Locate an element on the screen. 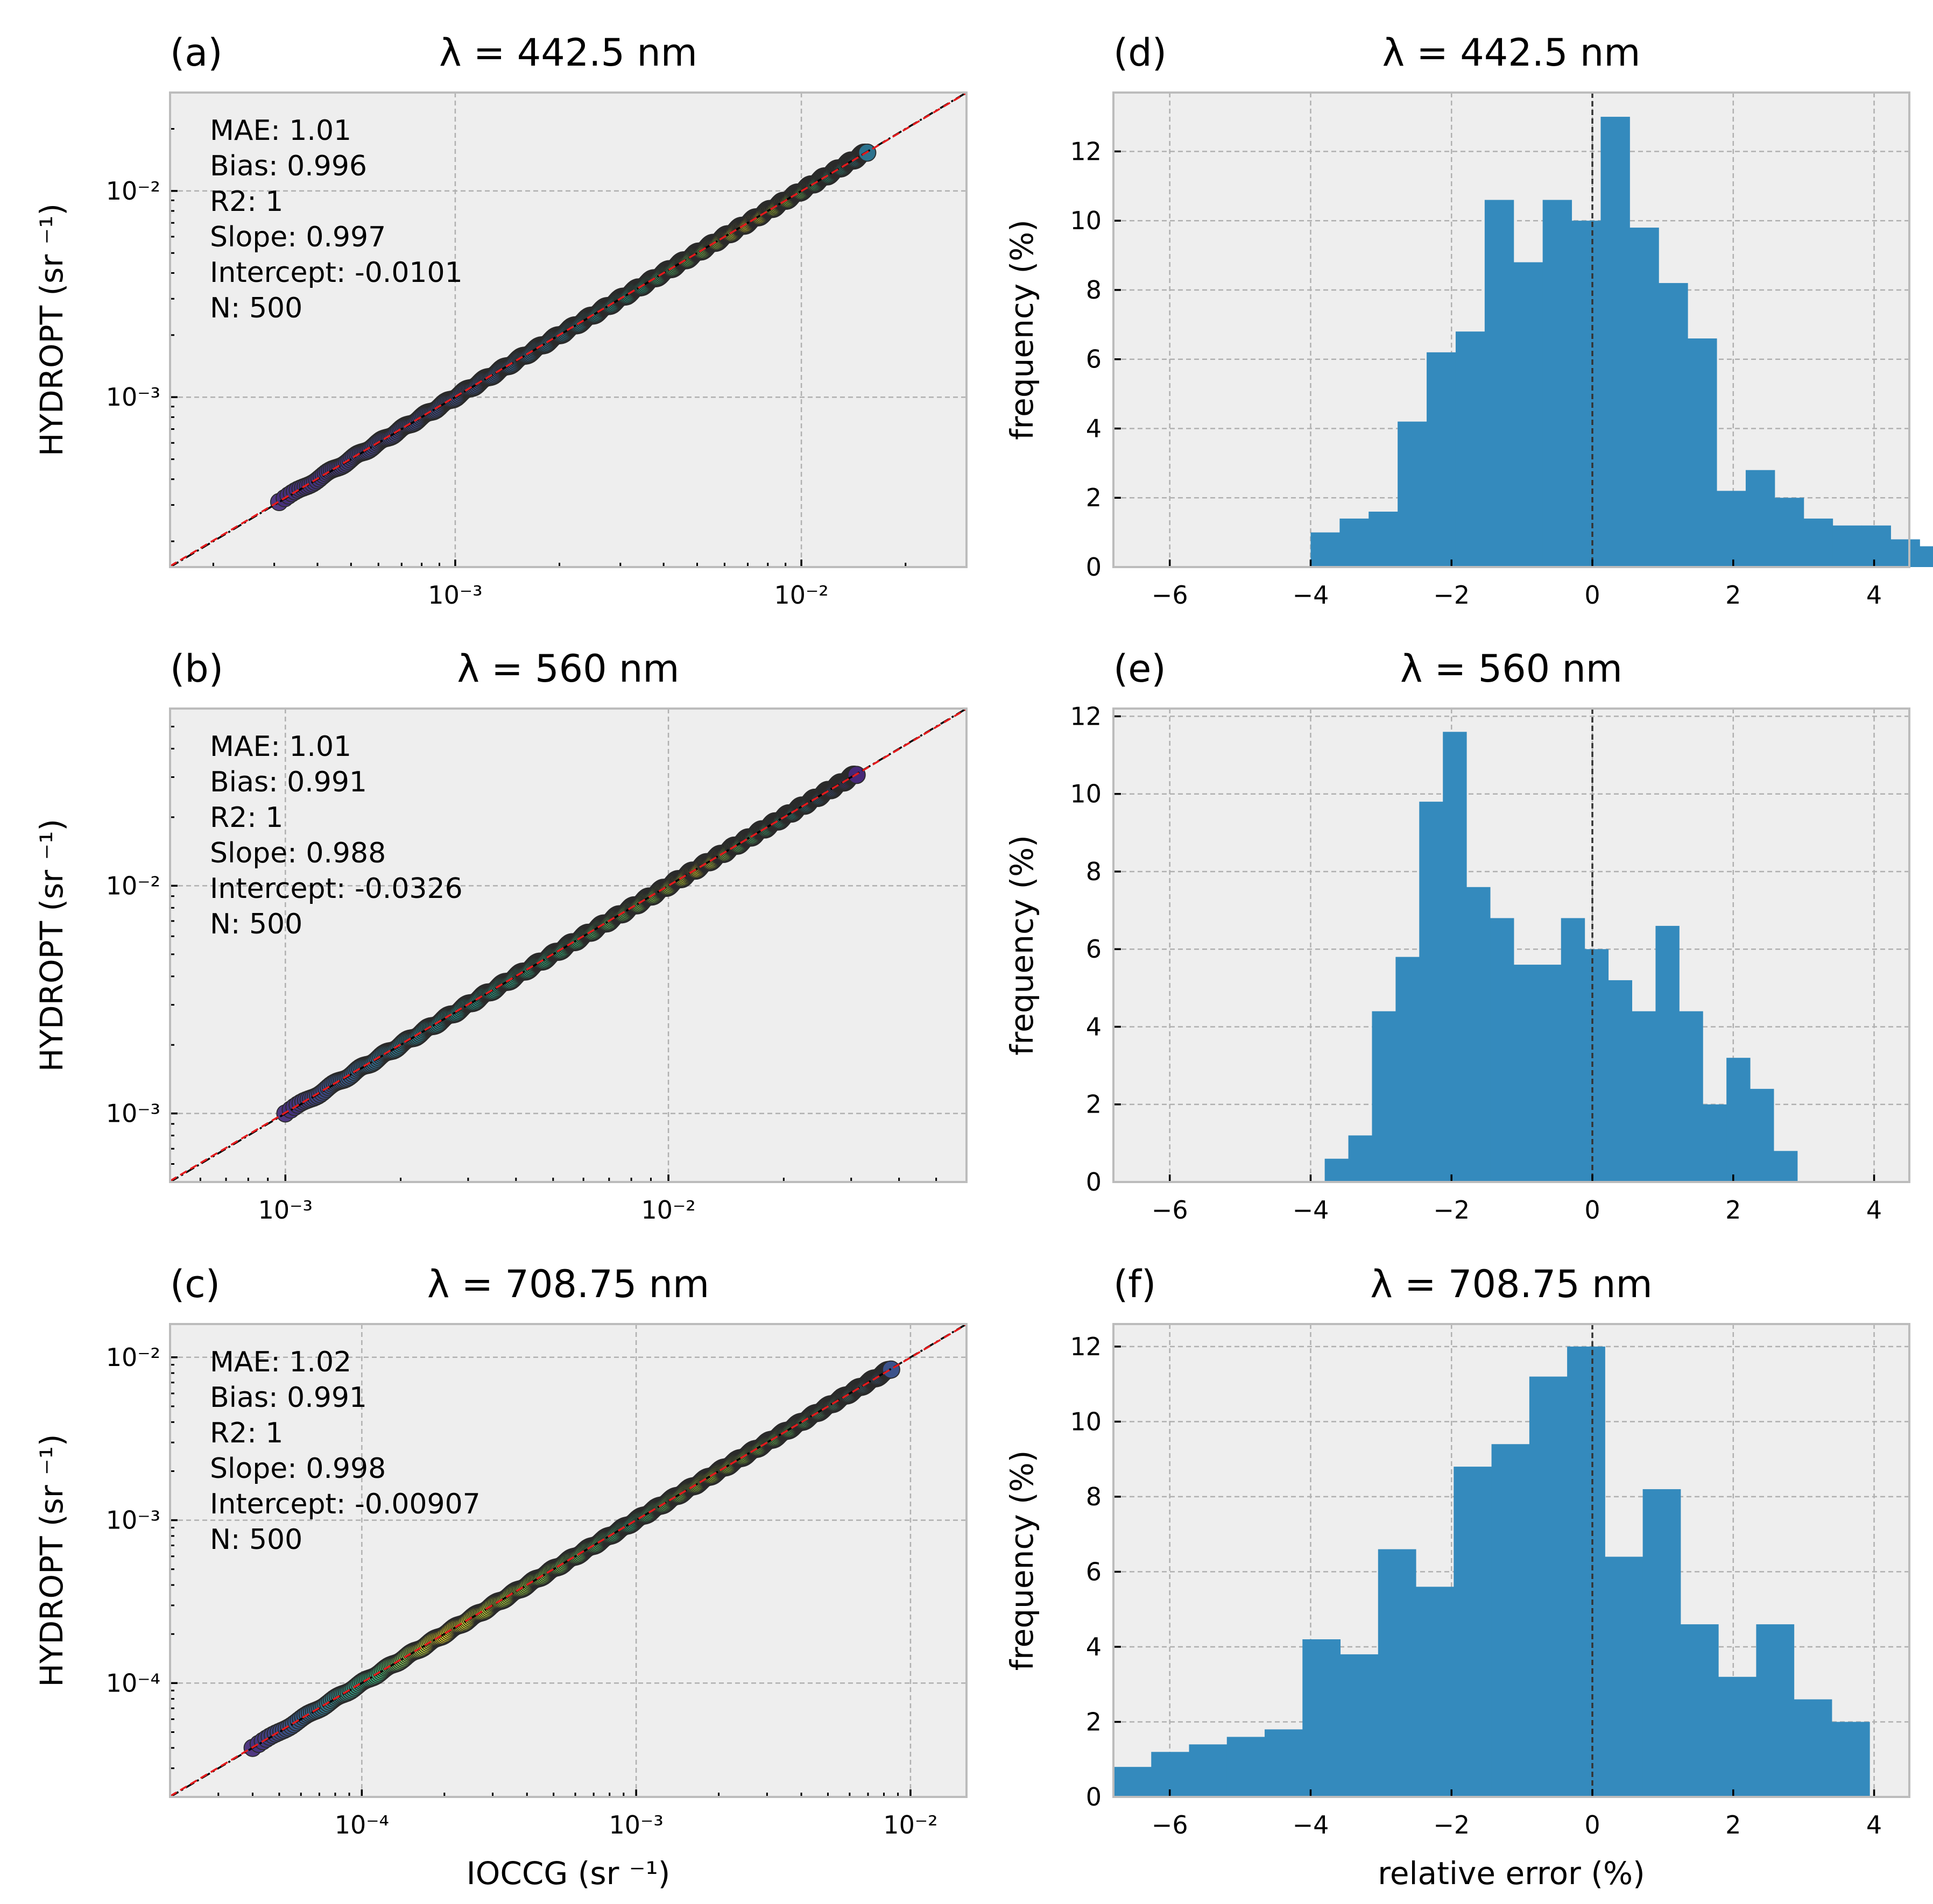  panel-label: (a) is located at coordinates (196, 53).